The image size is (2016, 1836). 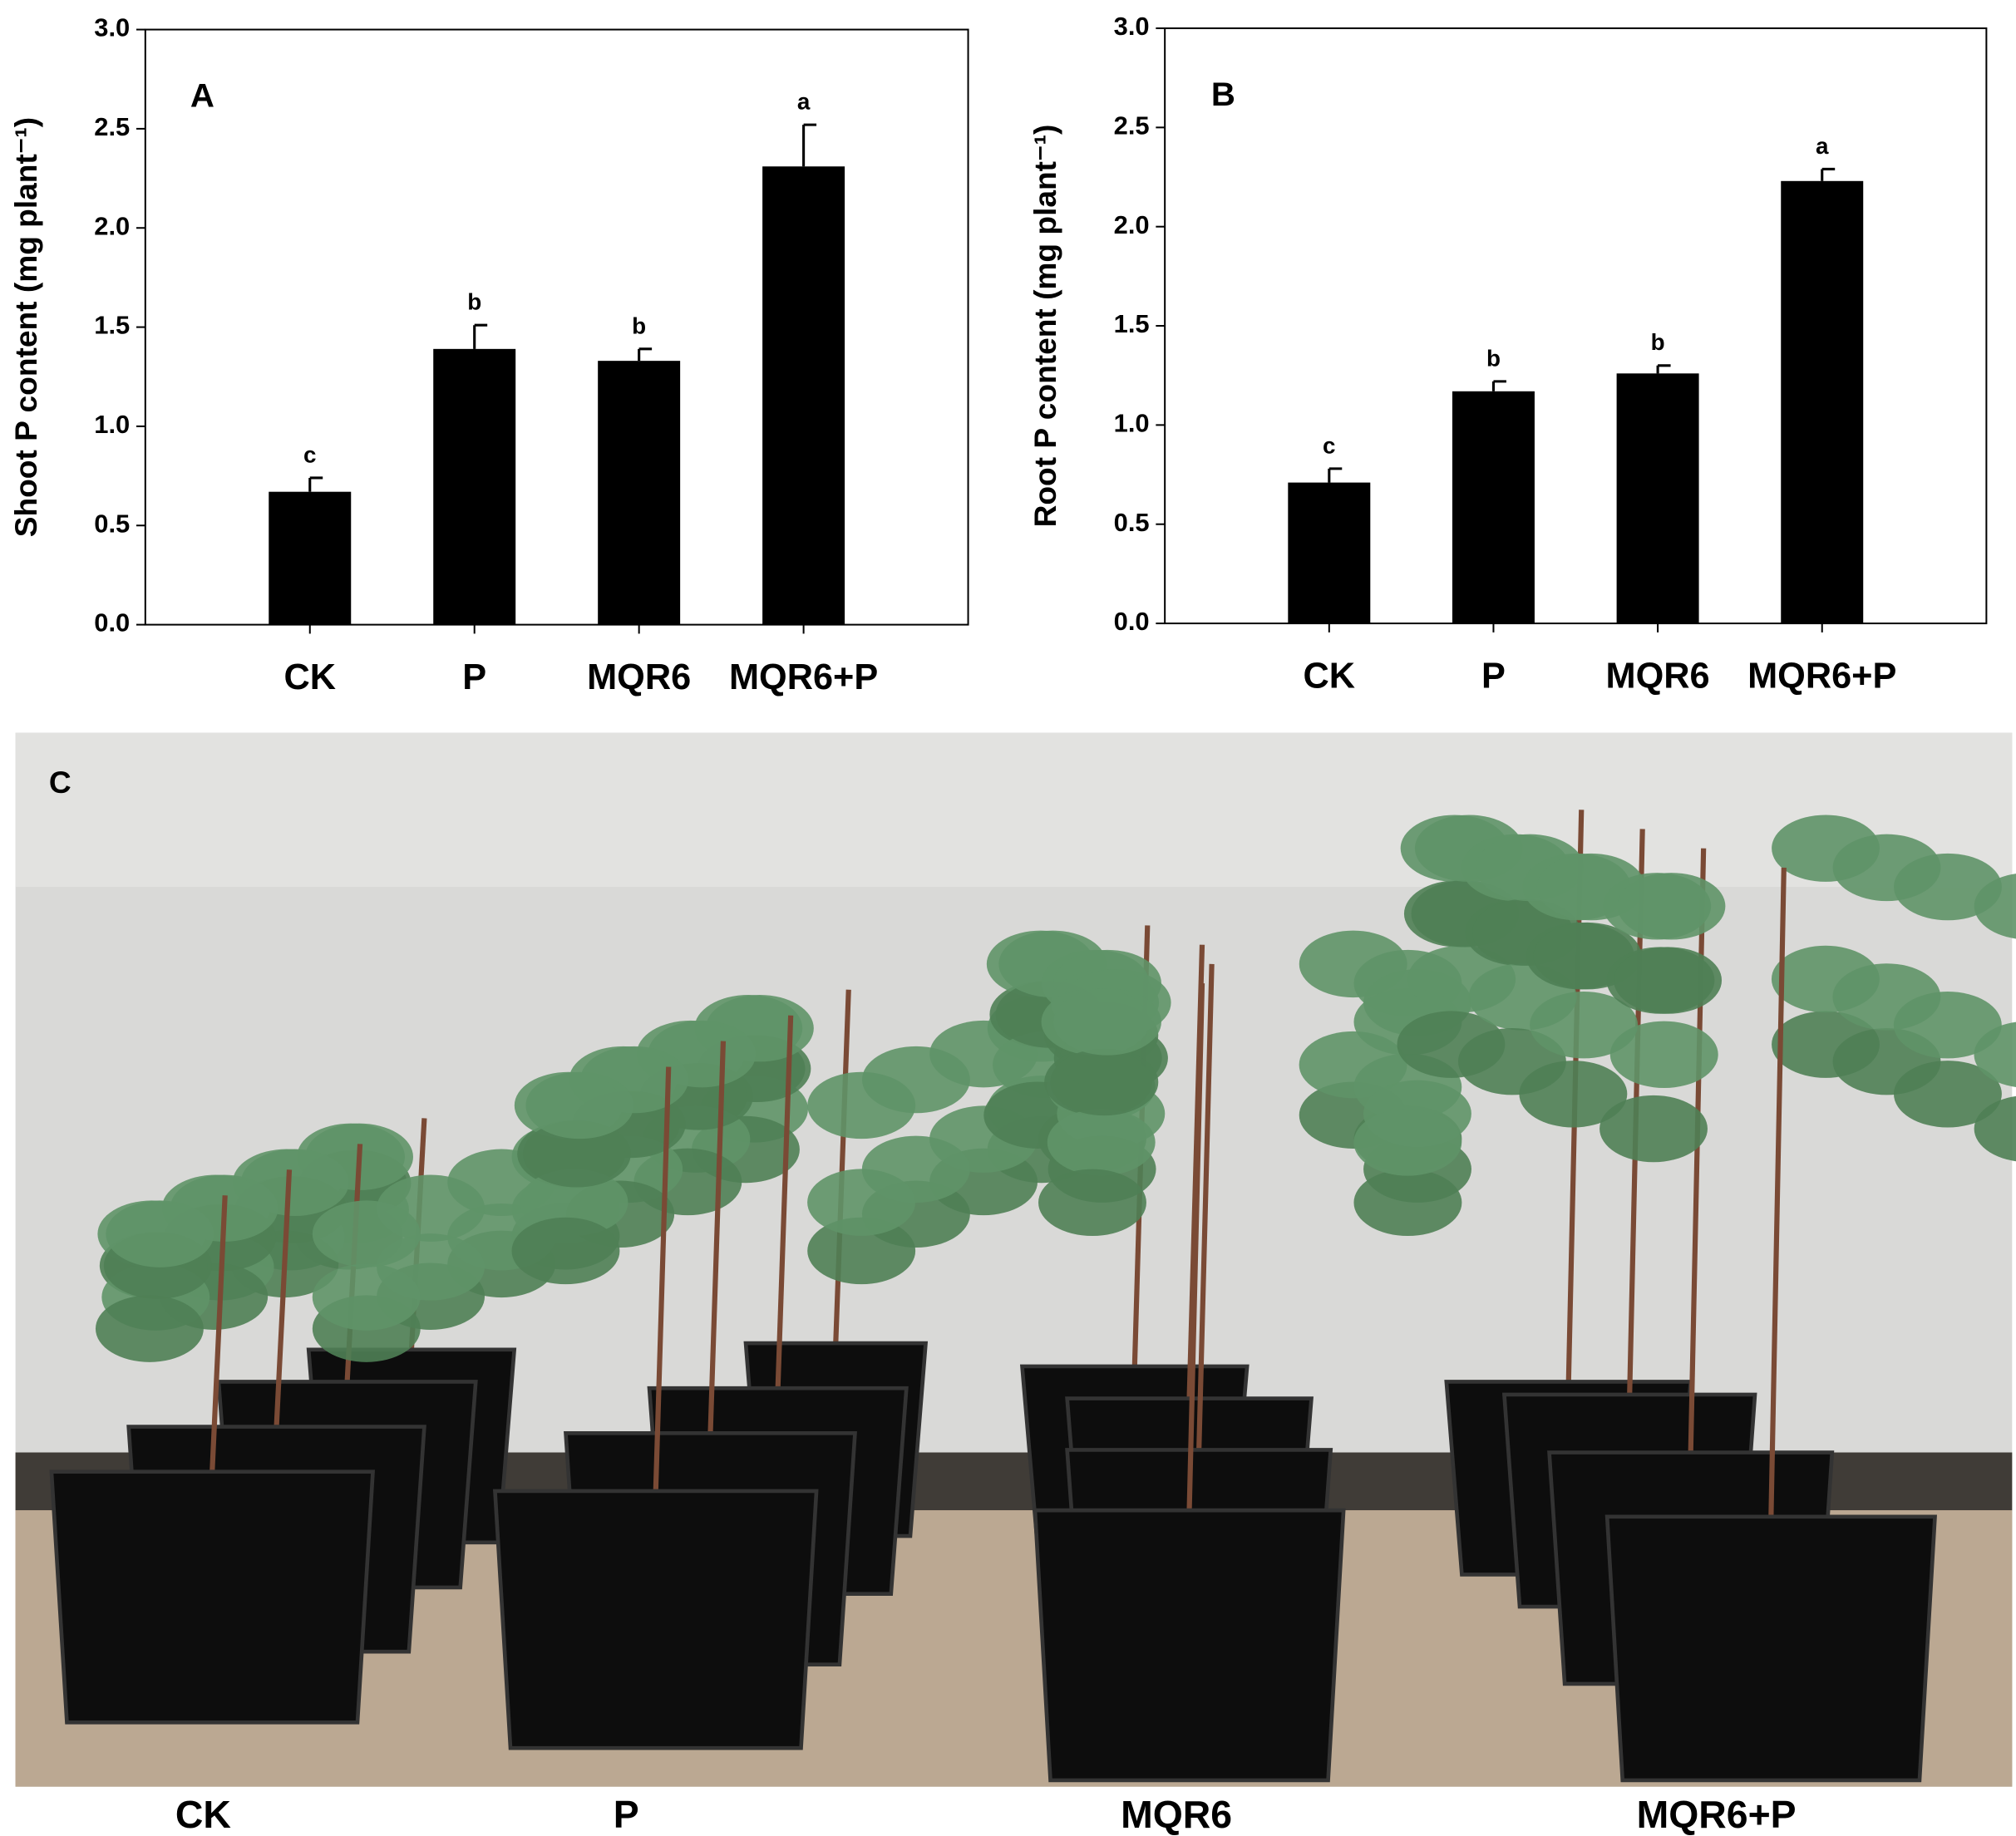 I want to click on photo-label: P, so click(x=626, y=1815).